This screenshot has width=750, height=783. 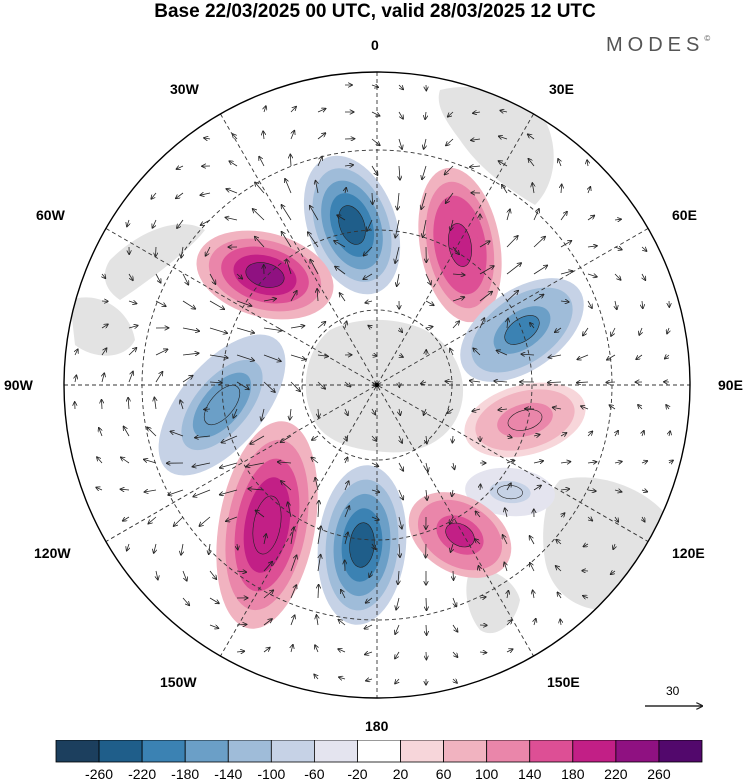 I want to click on lon-label-120e: 120E, so click(x=688, y=553).